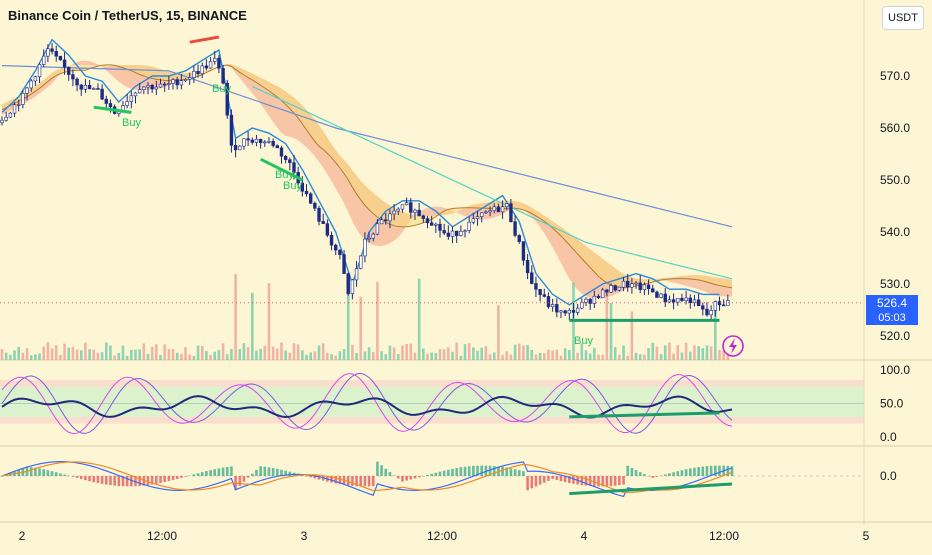 The height and width of the screenshot is (555, 932). What do you see at coordinates (583, 341) in the screenshot?
I see `buy-signal-label: Buy` at bounding box center [583, 341].